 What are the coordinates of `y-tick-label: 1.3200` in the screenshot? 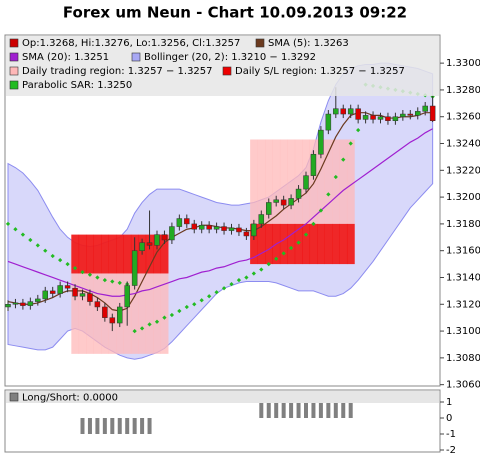 It's located at (463, 197).